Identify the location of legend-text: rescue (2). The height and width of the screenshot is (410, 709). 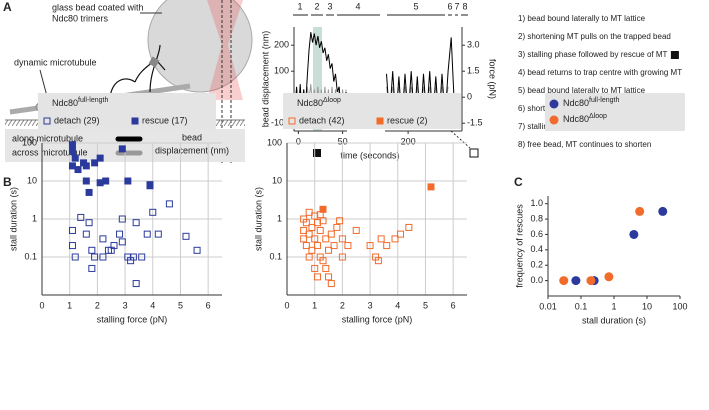
(407, 120).